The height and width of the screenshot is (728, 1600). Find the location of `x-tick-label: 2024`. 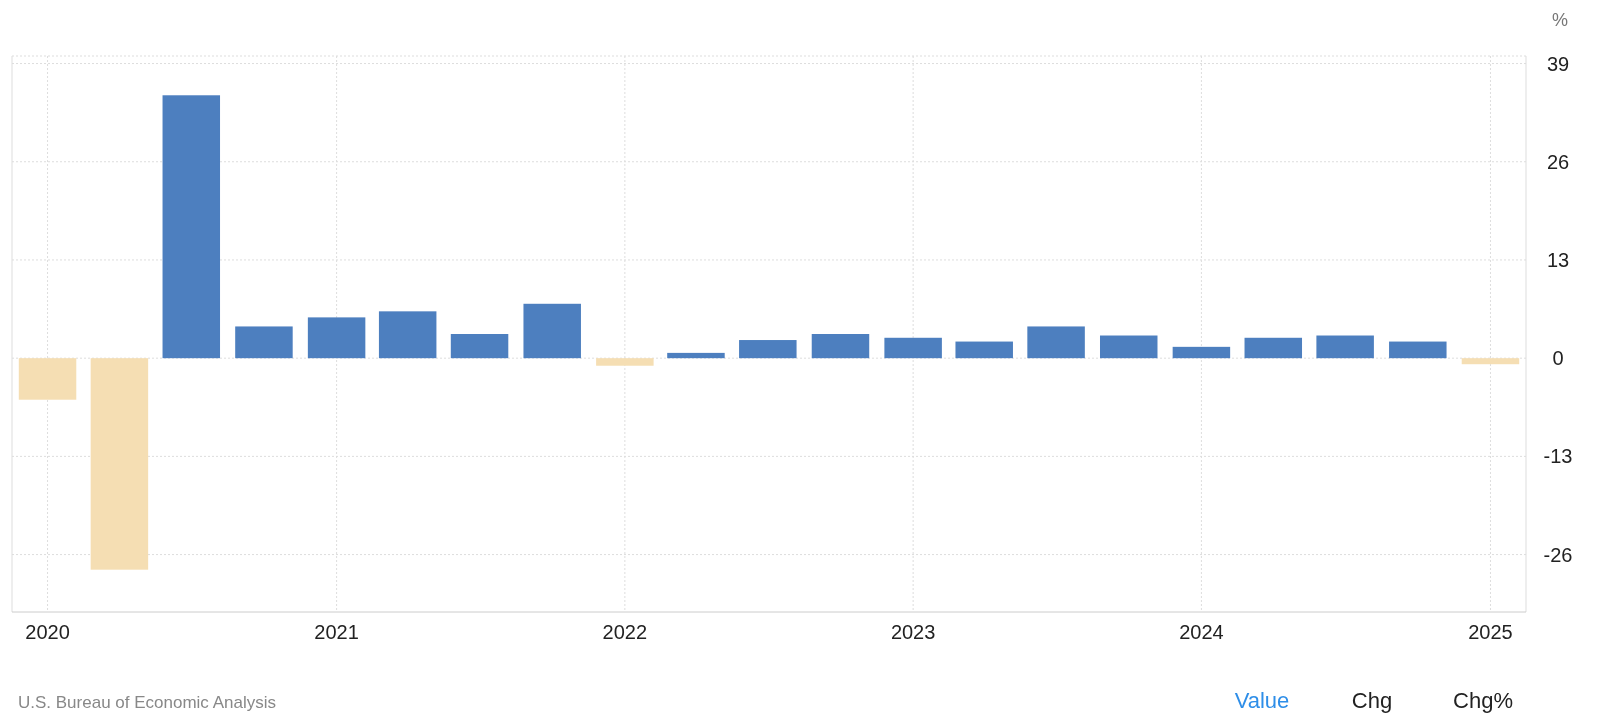

x-tick-label: 2024 is located at coordinates (1201, 632).